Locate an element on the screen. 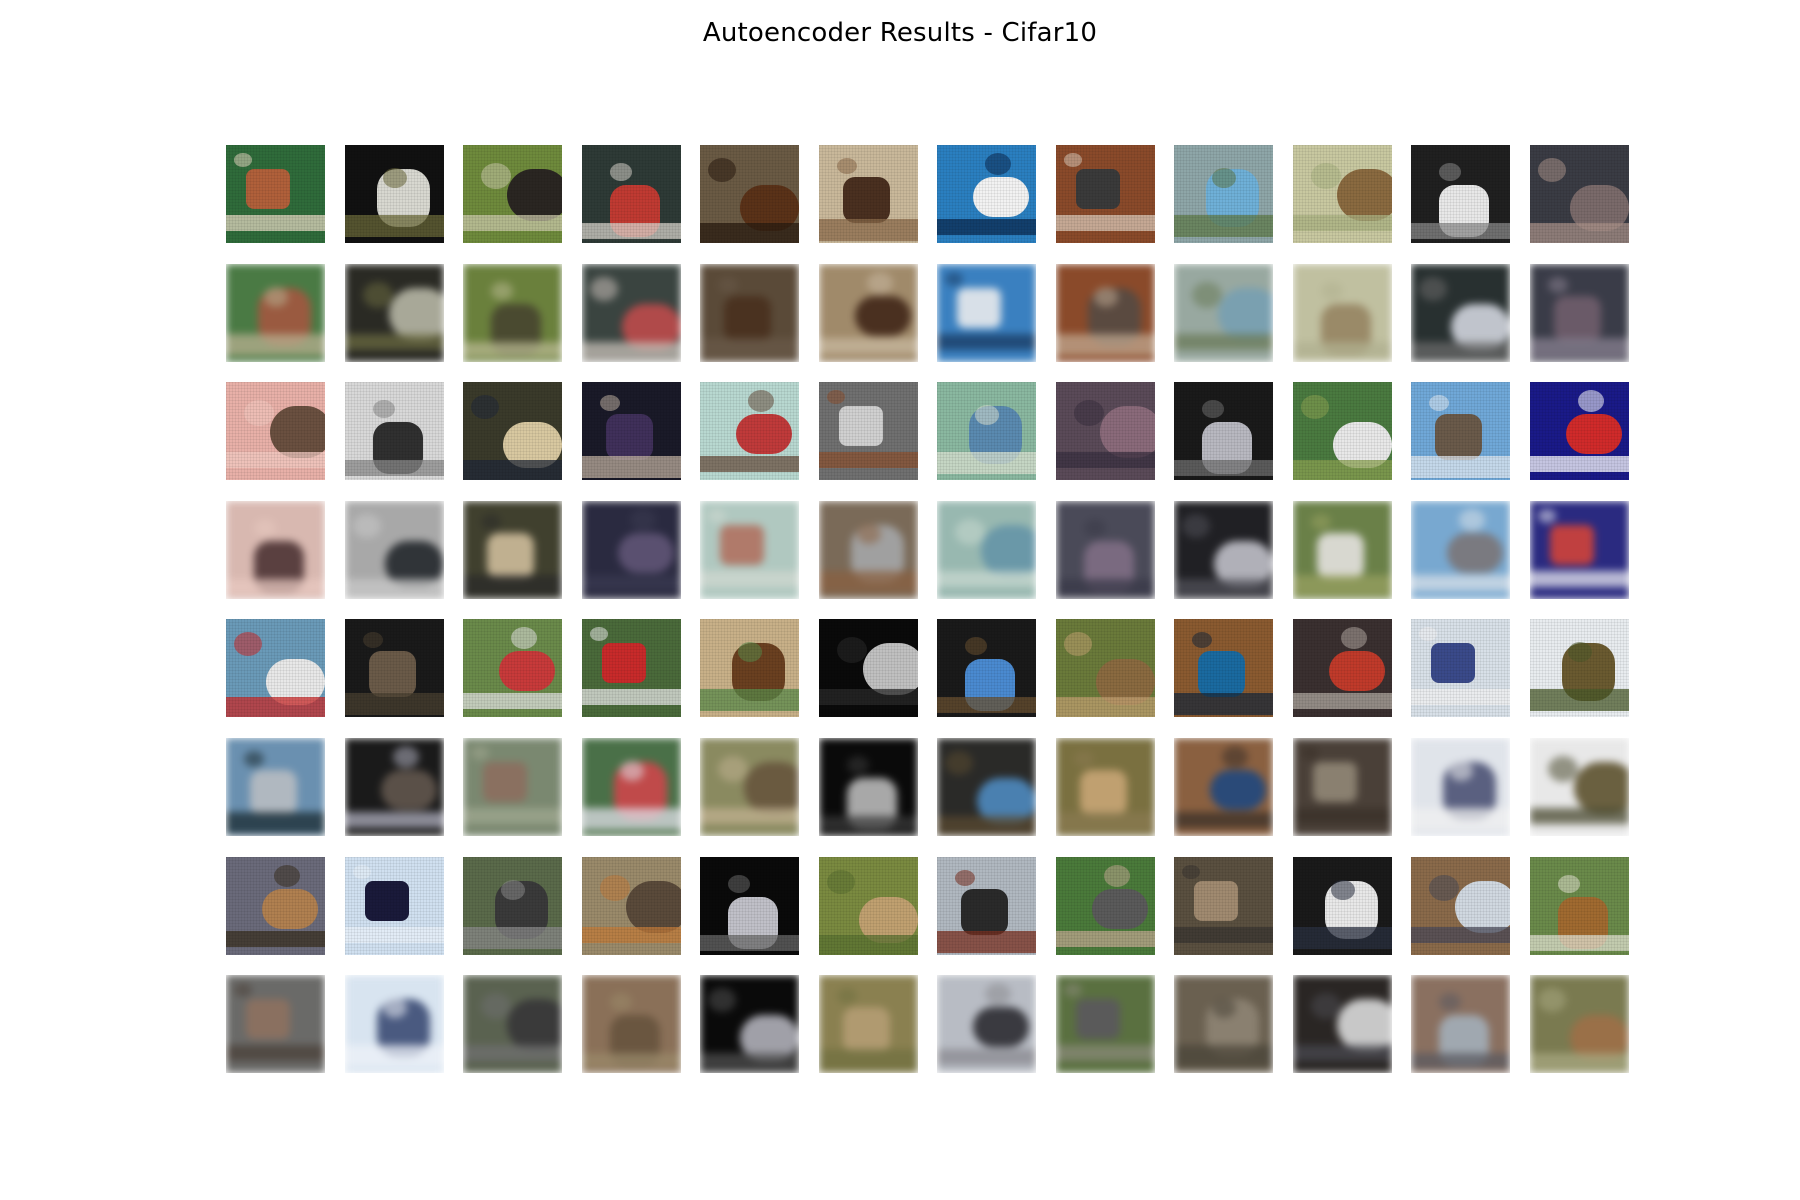 The height and width of the screenshot is (1200, 1800). original-image-r5-c7 is located at coordinates (986, 668).